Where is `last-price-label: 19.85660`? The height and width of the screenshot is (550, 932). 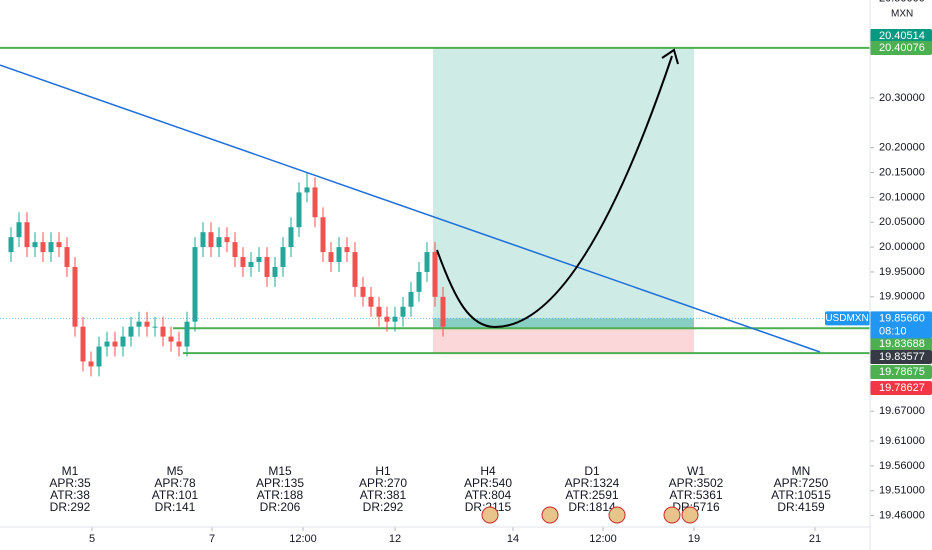
last-price-label: 19.85660 is located at coordinates (902, 318).